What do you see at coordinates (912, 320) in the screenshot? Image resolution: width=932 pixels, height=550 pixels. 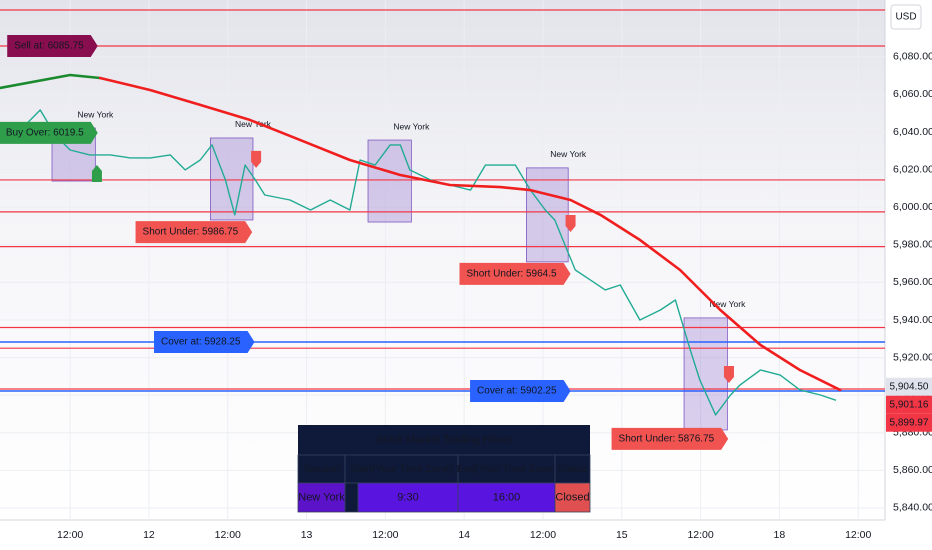 I see `y-tick-label: 5,940.00` at bounding box center [912, 320].